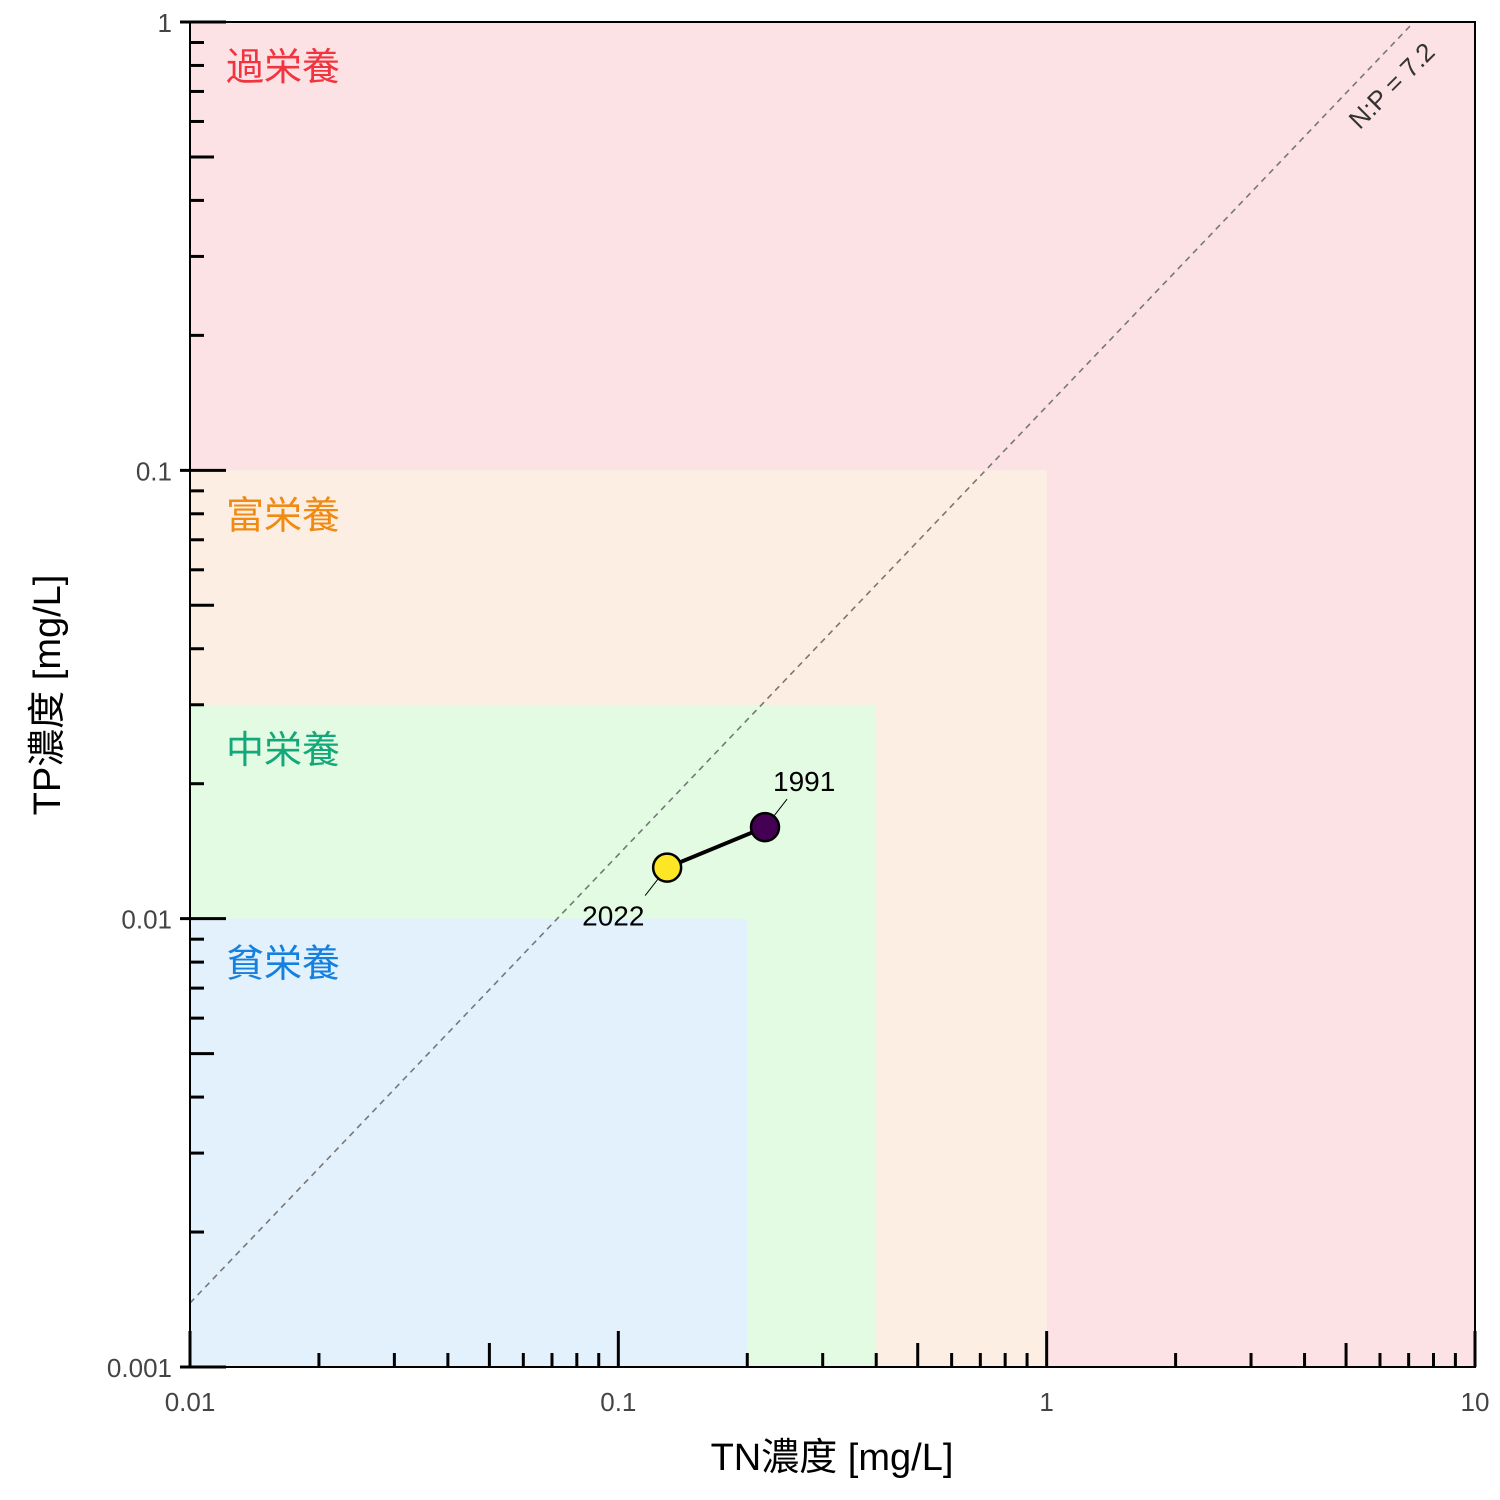 The width and height of the screenshot is (1500, 1500). What do you see at coordinates (804, 781) in the screenshot?
I see `point-label: 1991` at bounding box center [804, 781].